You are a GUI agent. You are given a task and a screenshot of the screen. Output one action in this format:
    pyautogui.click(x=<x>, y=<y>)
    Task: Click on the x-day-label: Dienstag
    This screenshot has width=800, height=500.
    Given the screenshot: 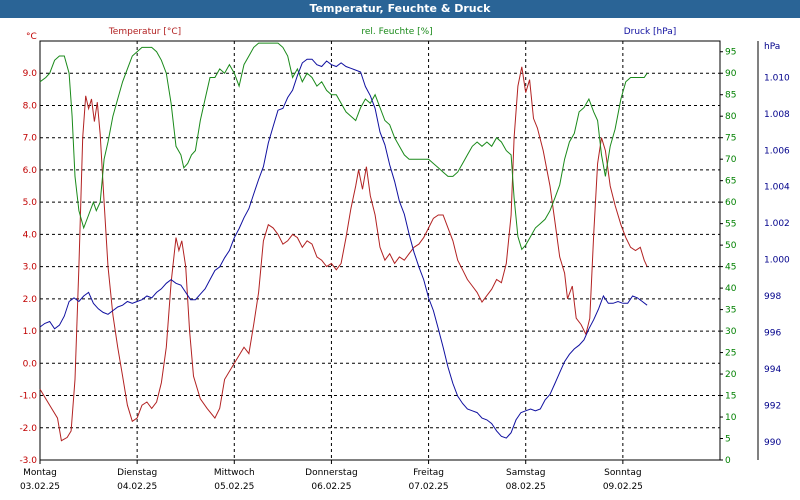 What is the action you would take?
    pyautogui.click(x=137, y=473)
    